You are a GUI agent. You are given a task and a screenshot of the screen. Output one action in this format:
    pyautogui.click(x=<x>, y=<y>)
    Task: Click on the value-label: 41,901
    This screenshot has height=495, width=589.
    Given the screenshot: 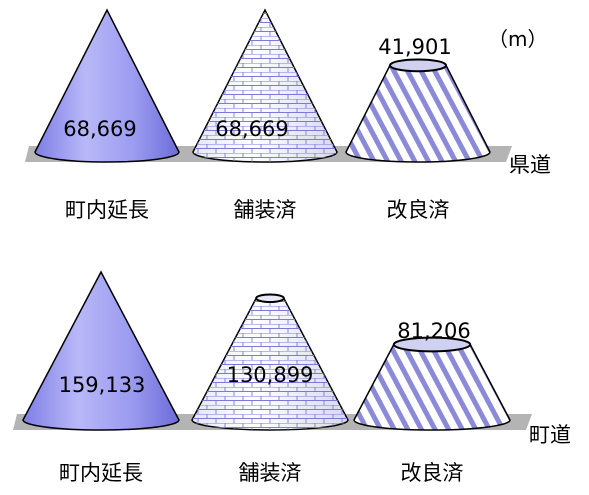 What is the action you would take?
    pyautogui.click(x=414, y=47)
    